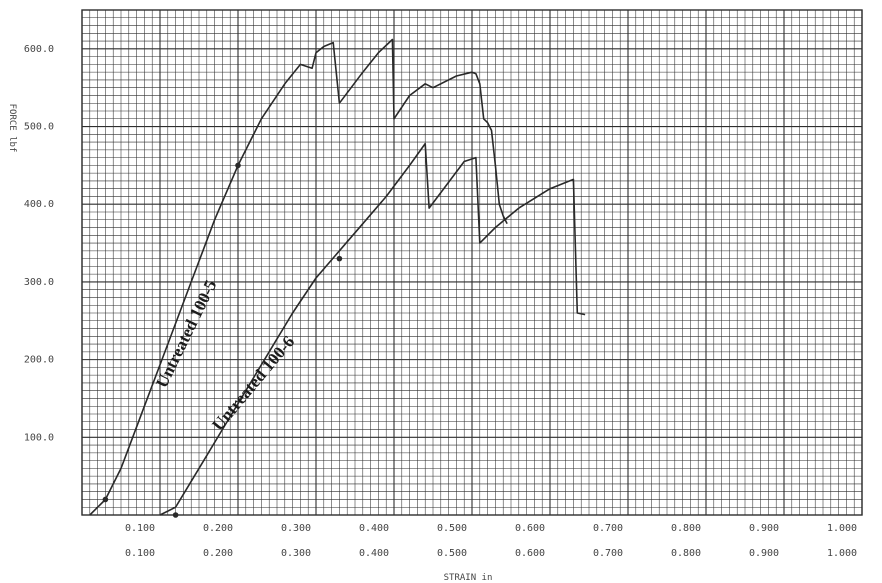 The image size is (882, 583). I want to click on y-axis-title: FORCE lbf, so click(12, 128).